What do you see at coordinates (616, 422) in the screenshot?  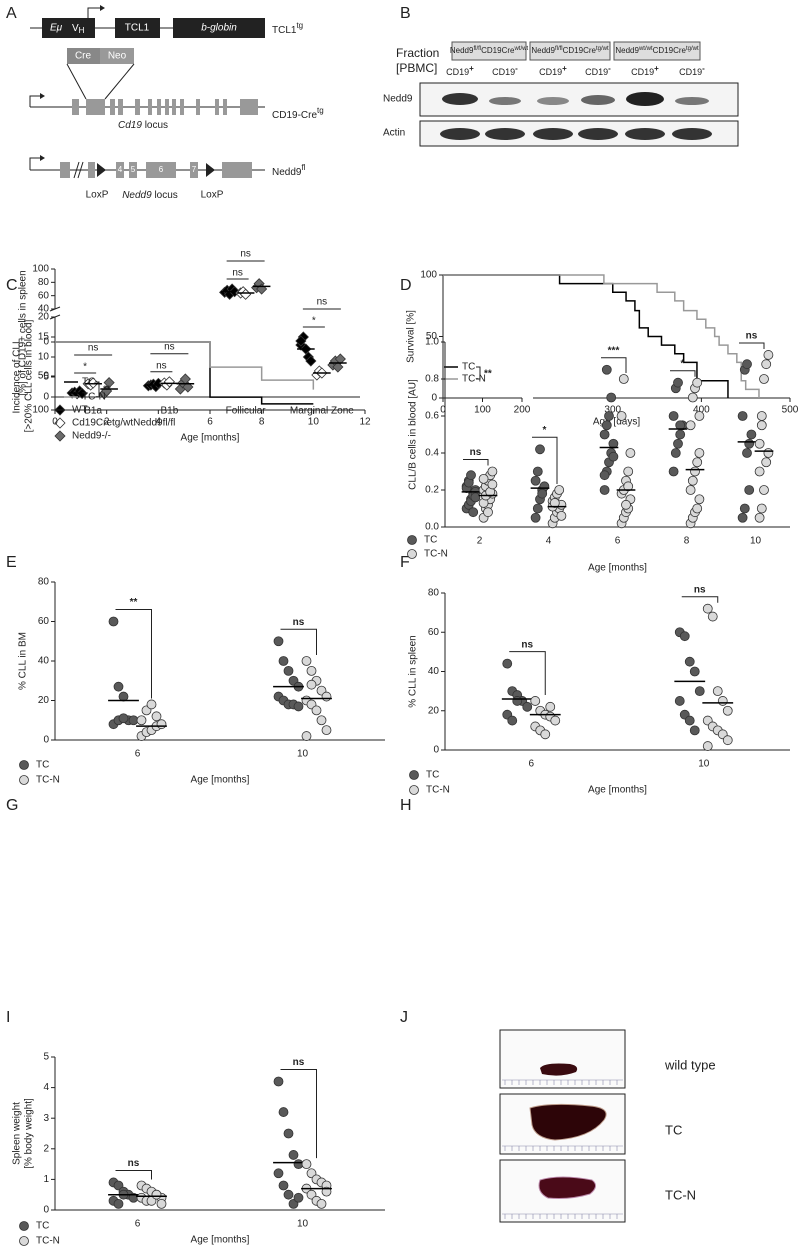 I see `x-axis-label: Age [days]` at bounding box center [616, 422].